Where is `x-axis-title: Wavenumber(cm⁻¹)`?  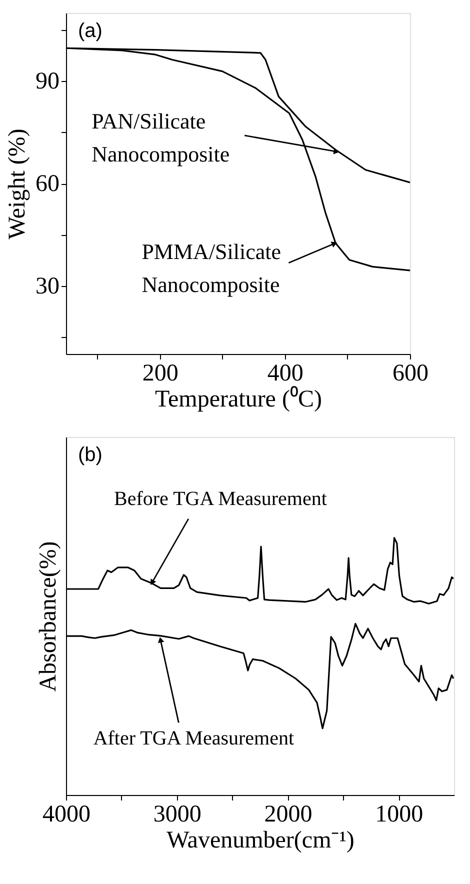
x-axis-title: Wavenumber(cm⁻¹) is located at coordinates (260, 841).